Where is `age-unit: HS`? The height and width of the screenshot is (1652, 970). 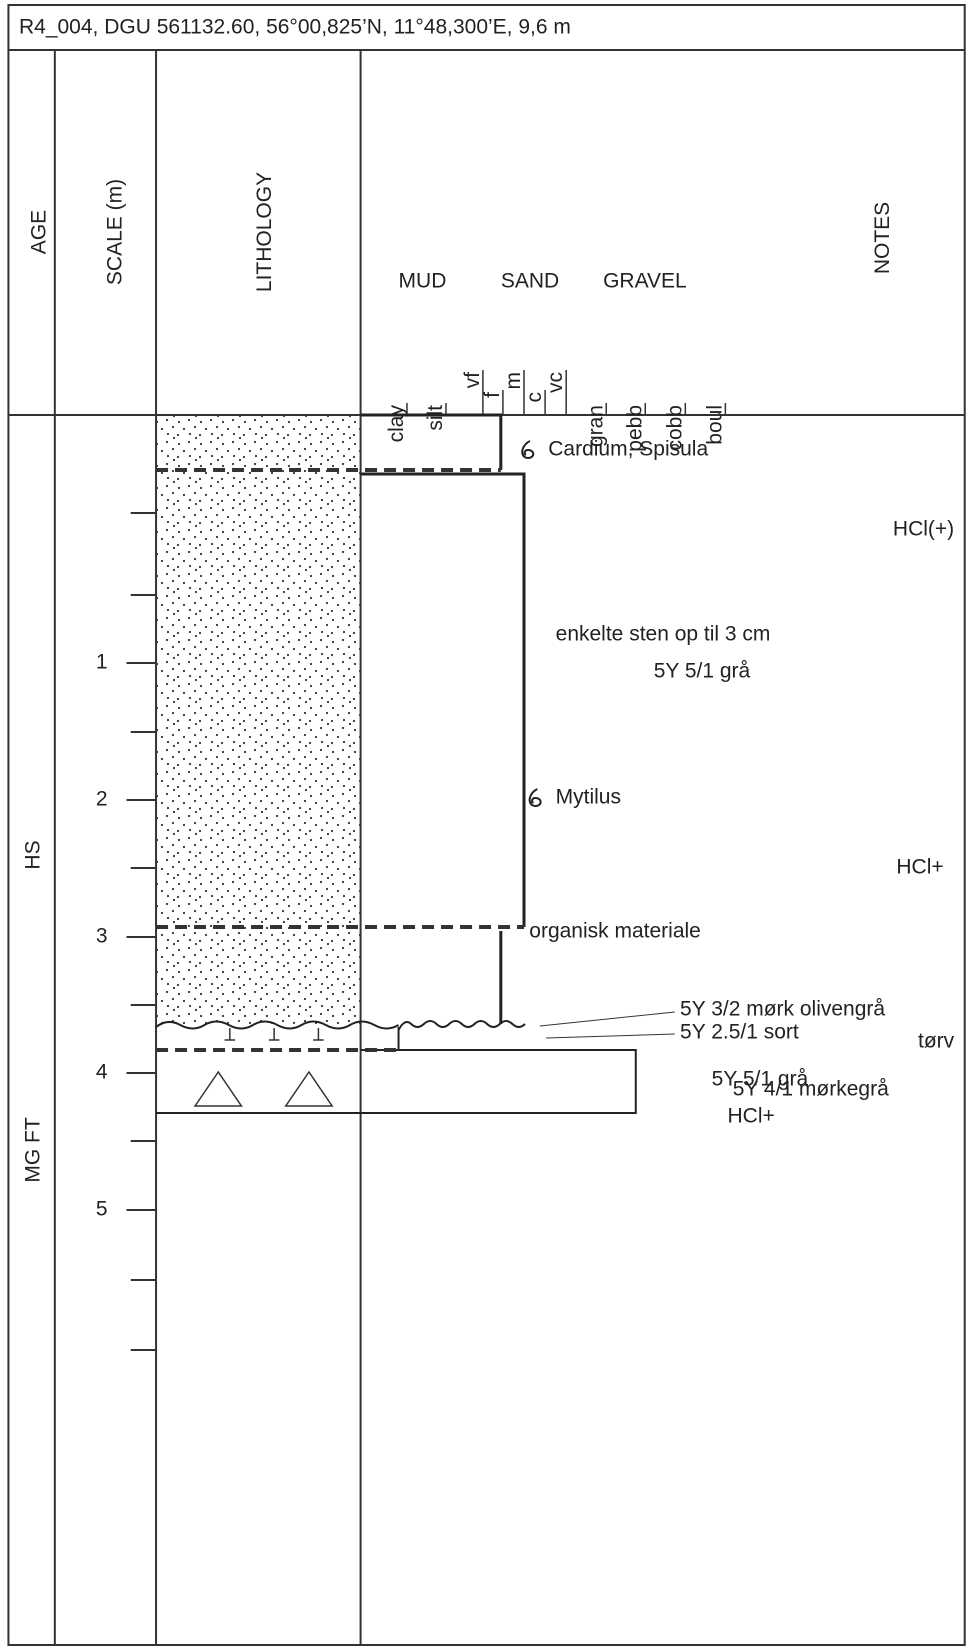
age-unit: HS is located at coordinates (32, 854).